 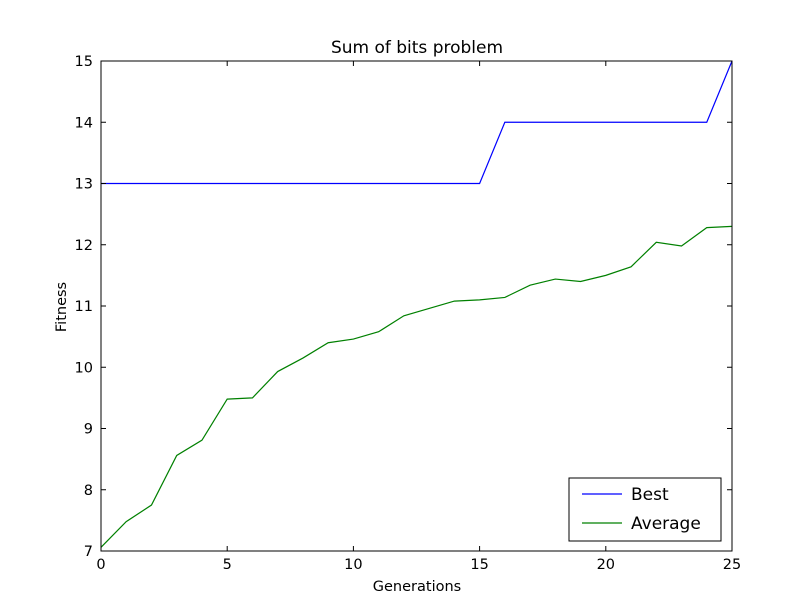 What do you see at coordinates (606, 565) in the screenshot?
I see `x-tick-label: 20` at bounding box center [606, 565].